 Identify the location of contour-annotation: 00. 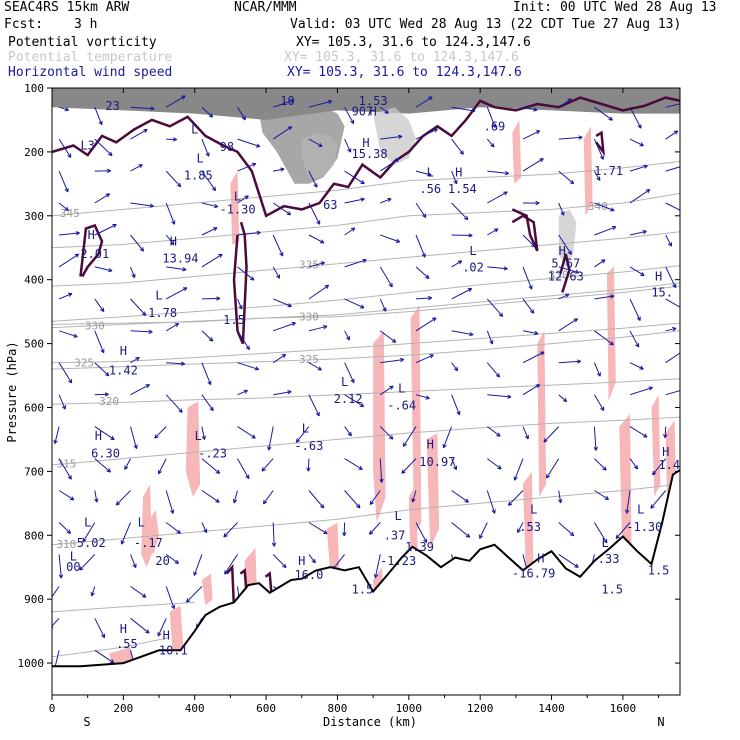
(73, 567).